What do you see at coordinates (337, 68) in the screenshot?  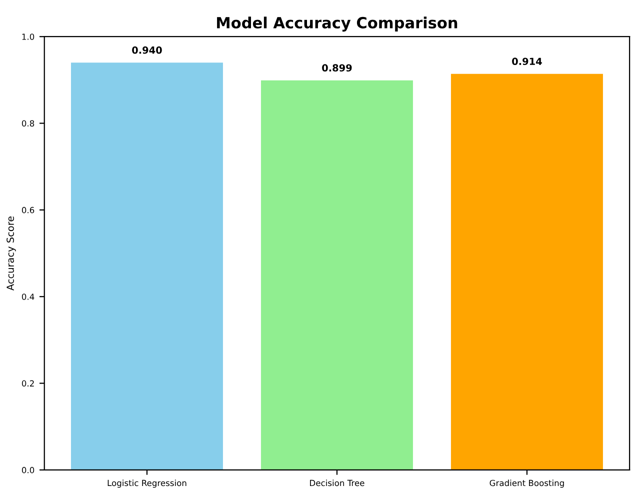 I see `data-label: 0.899` at bounding box center [337, 68].